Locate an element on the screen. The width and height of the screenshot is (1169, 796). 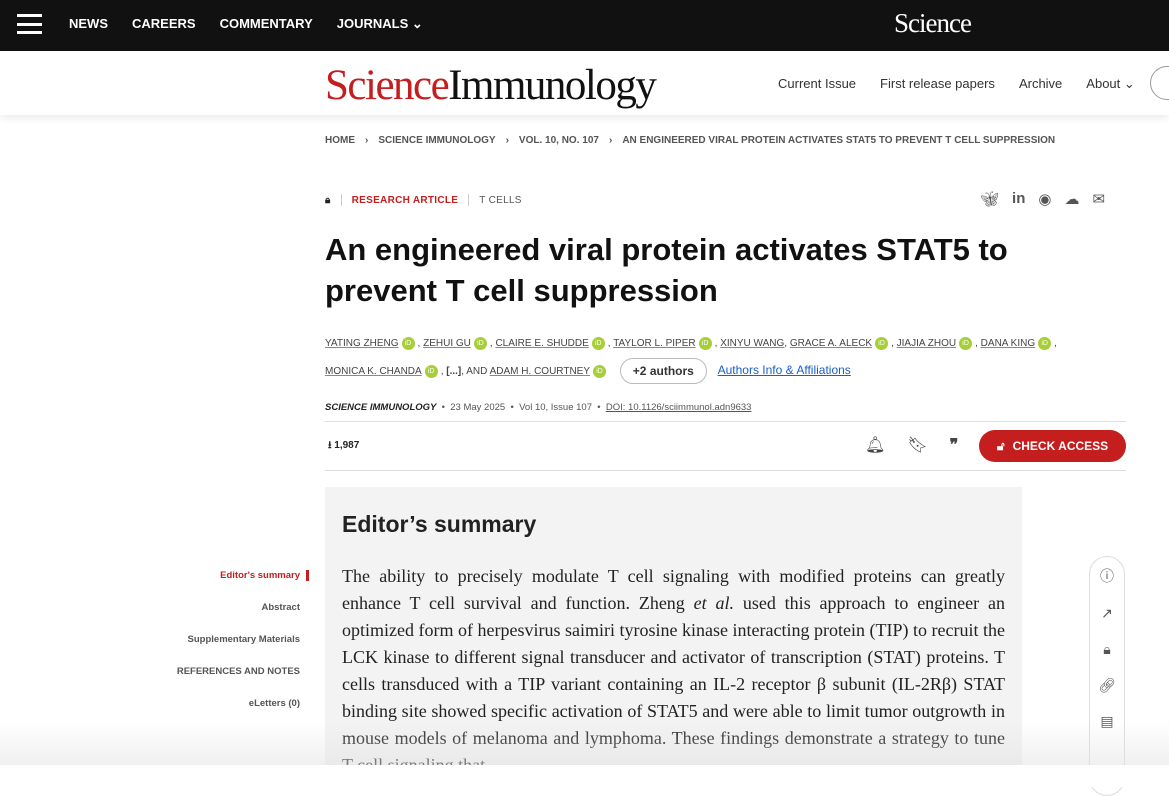
author: XINYU WANG is located at coordinates (752, 343).